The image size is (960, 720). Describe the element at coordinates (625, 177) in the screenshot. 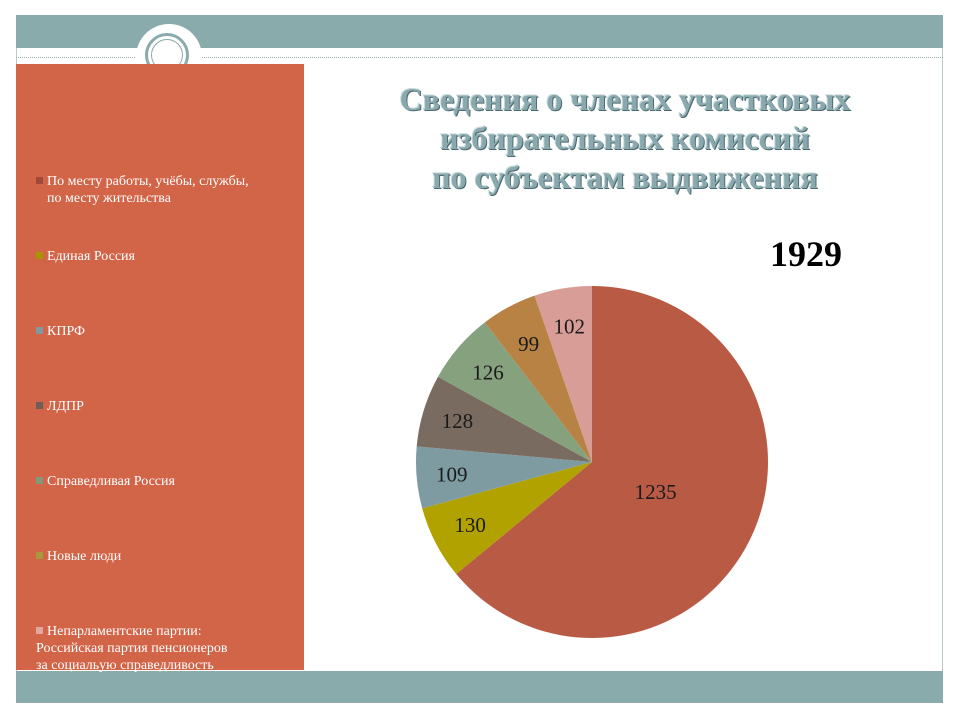

I see `chart-title-line3: по субъектам выдвижения` at that location.